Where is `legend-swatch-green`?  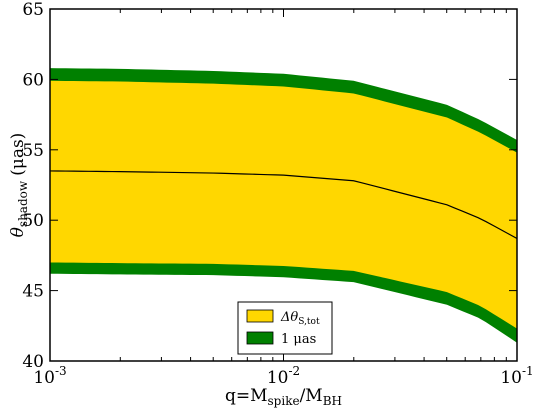 legend-swatch-green is located at coordinates (260, 338).